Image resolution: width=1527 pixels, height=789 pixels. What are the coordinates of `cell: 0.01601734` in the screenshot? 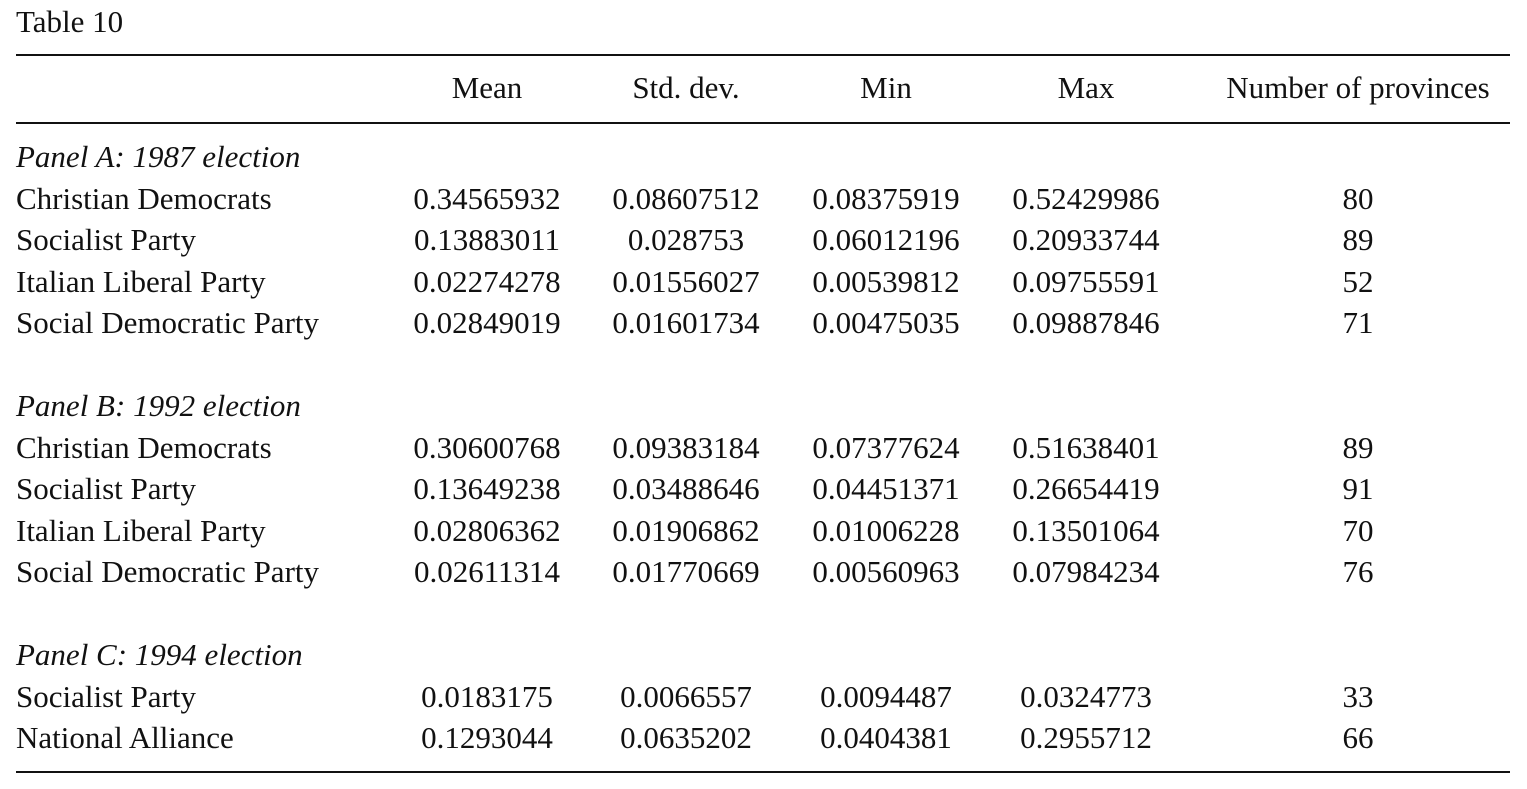 It's located at (686, 322).